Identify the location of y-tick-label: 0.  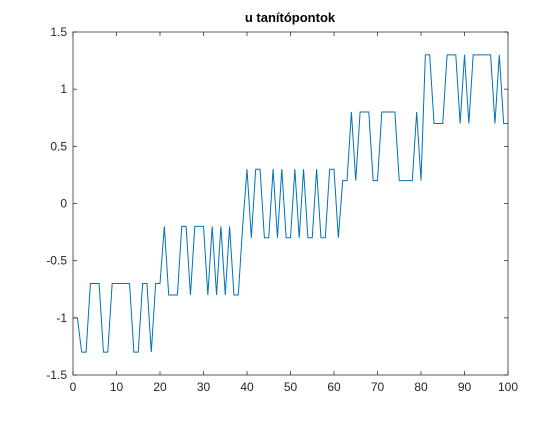
(63, 204).